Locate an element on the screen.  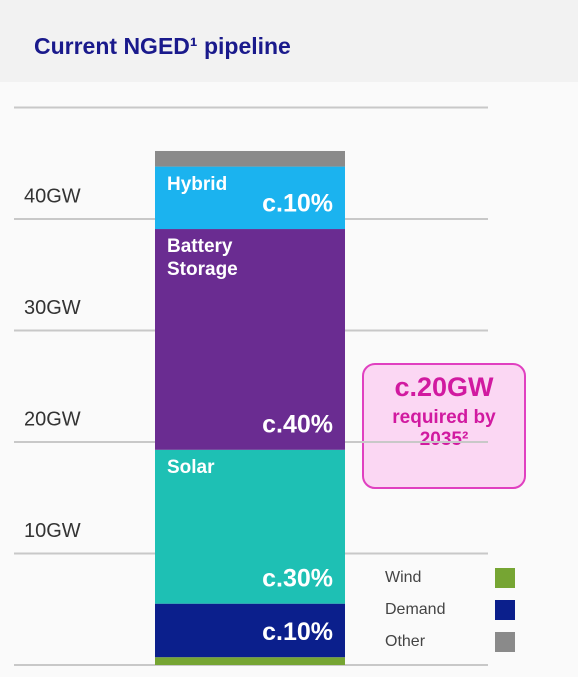
callout-text: required by 2035² is located at coordinates (444, 428).